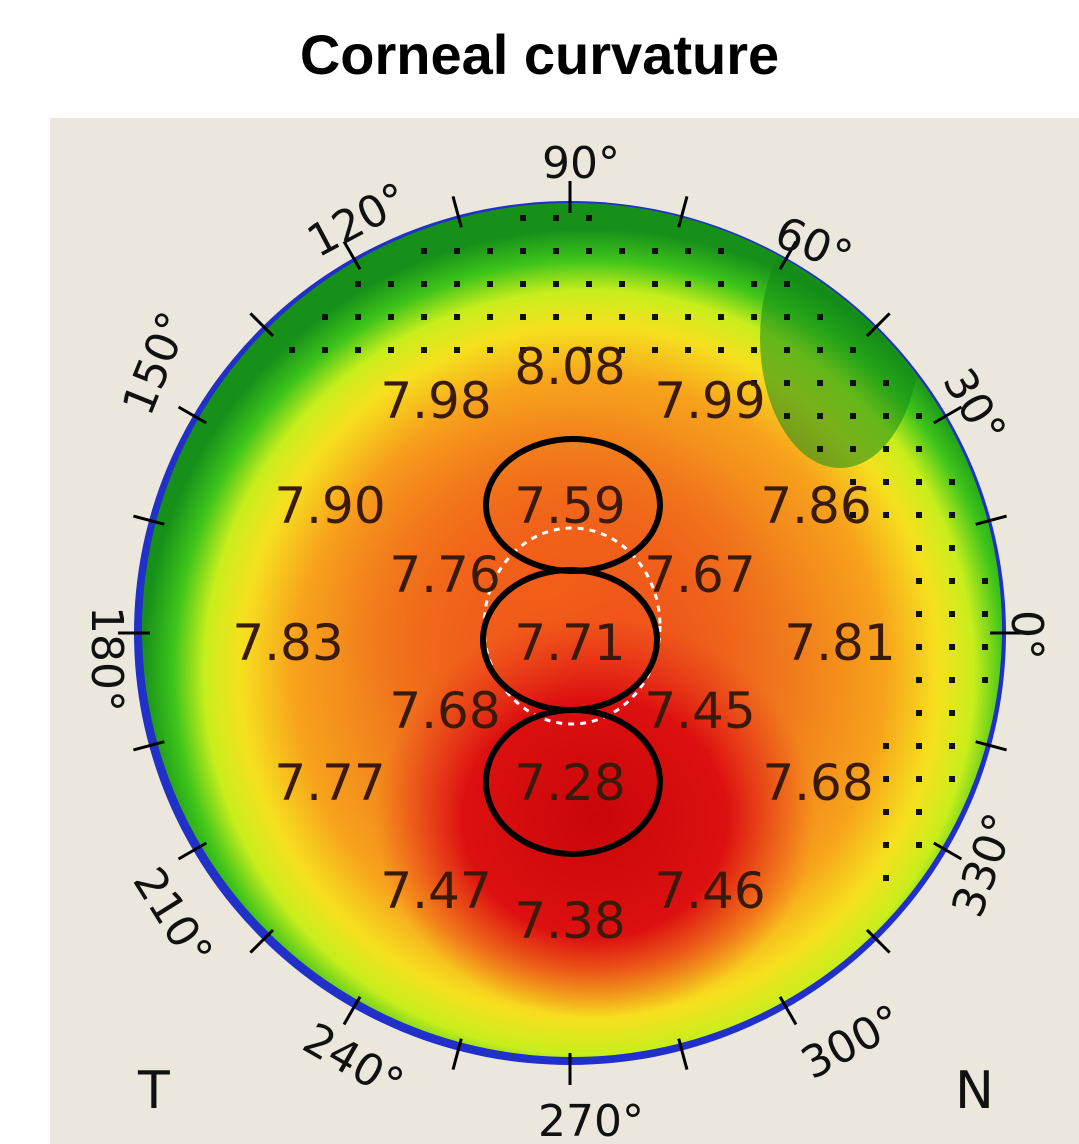 The width and height of the screenshot is (1079, 1144). What do you see at coordinates (1026, 635) in the screenshot?
I see `angle-label-0: 0°` at bounding box center [1026, 635].